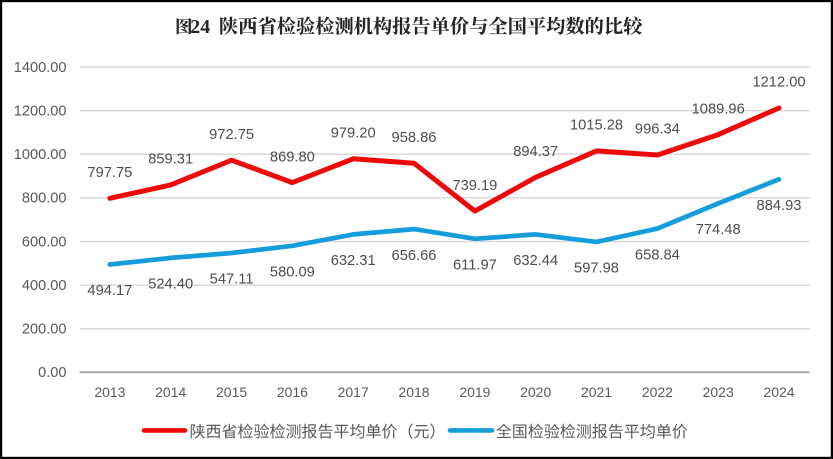 The height and width of the screenshot is (459, 833). I want to click on svg-text: 611.97, so click(475, 266).